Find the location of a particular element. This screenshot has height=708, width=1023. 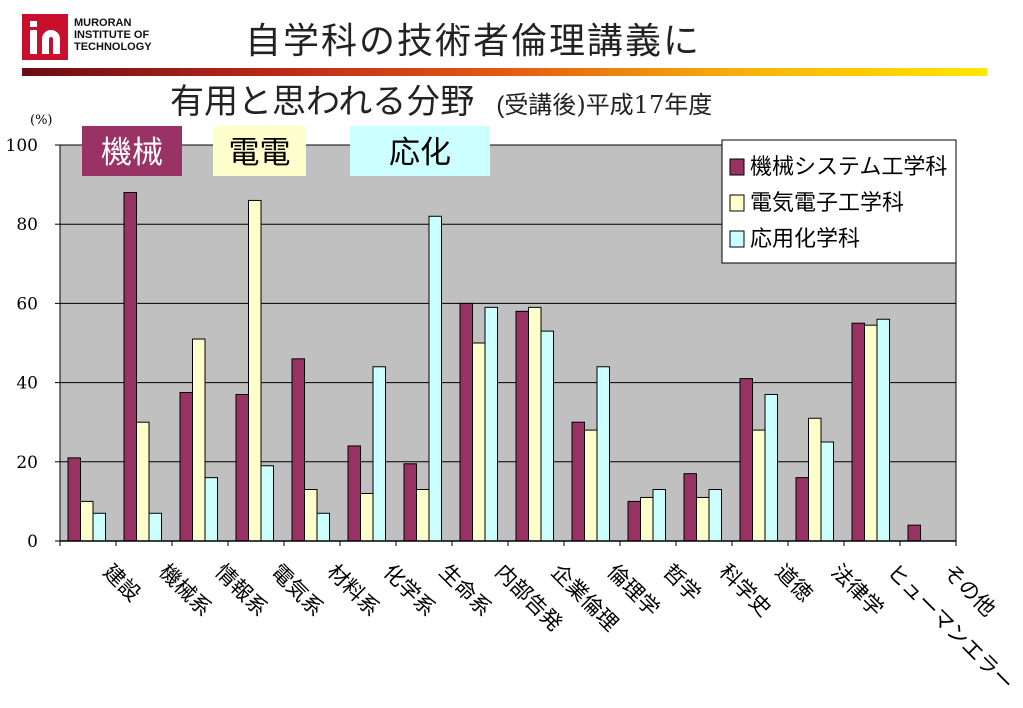

x-tick-label: 材料系 is located at coordinates (353, 591).